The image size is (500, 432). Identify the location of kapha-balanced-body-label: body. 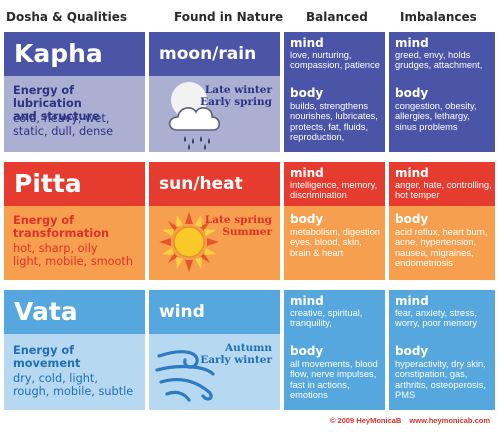
(307, 93).